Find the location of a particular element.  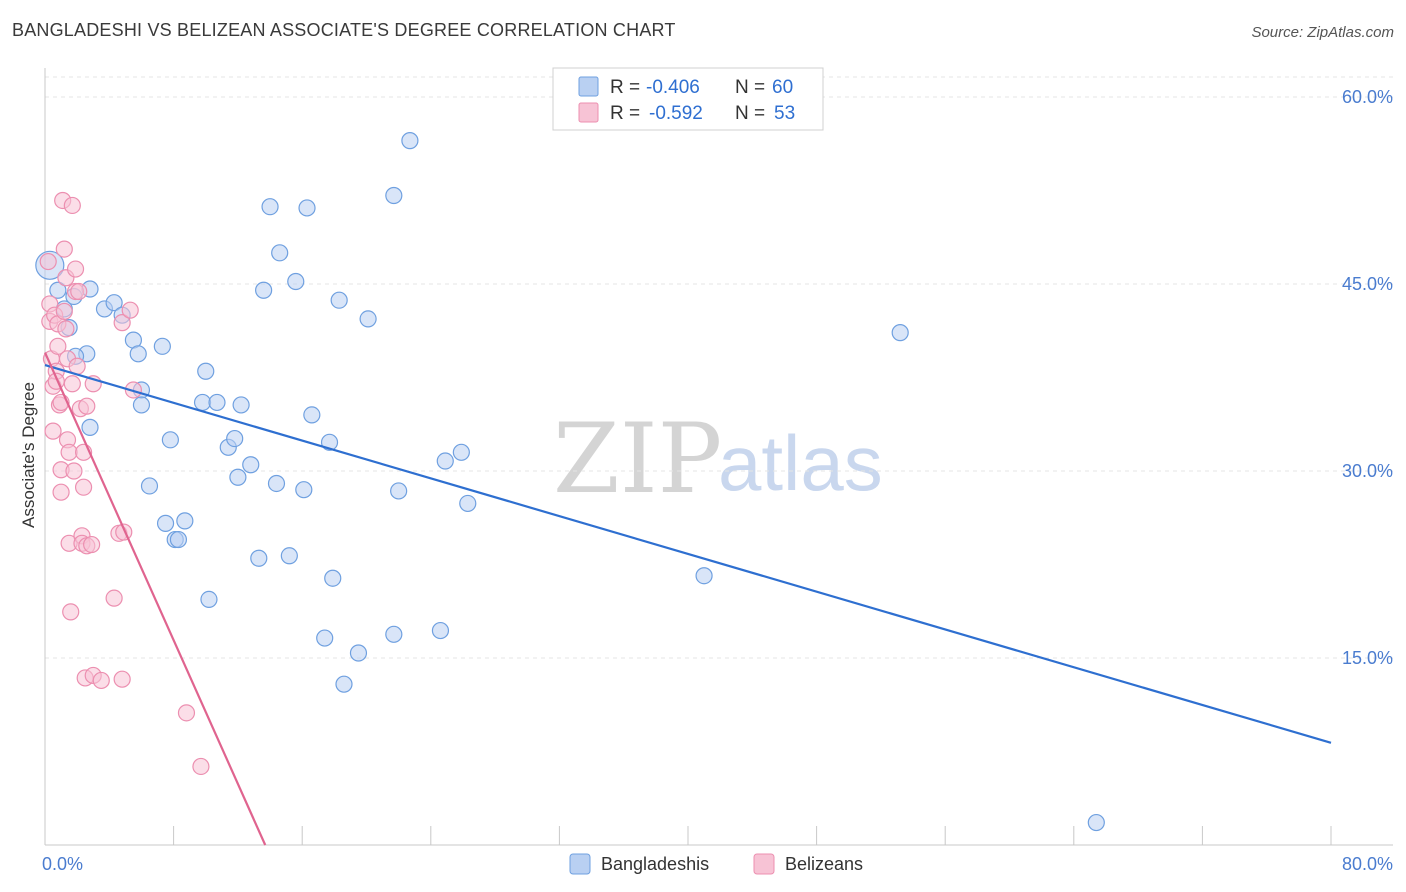

legend-n-label-belizeans: N = is located at coordinates (750, 113).